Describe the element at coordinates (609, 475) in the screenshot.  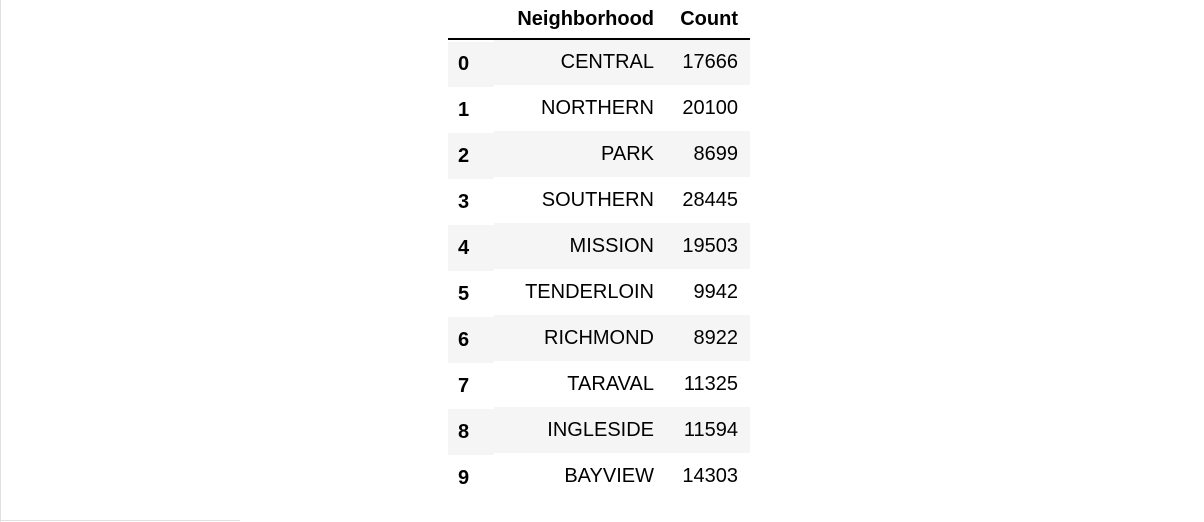
I see `neighborhood-cell: BAYVIEW` at that location.